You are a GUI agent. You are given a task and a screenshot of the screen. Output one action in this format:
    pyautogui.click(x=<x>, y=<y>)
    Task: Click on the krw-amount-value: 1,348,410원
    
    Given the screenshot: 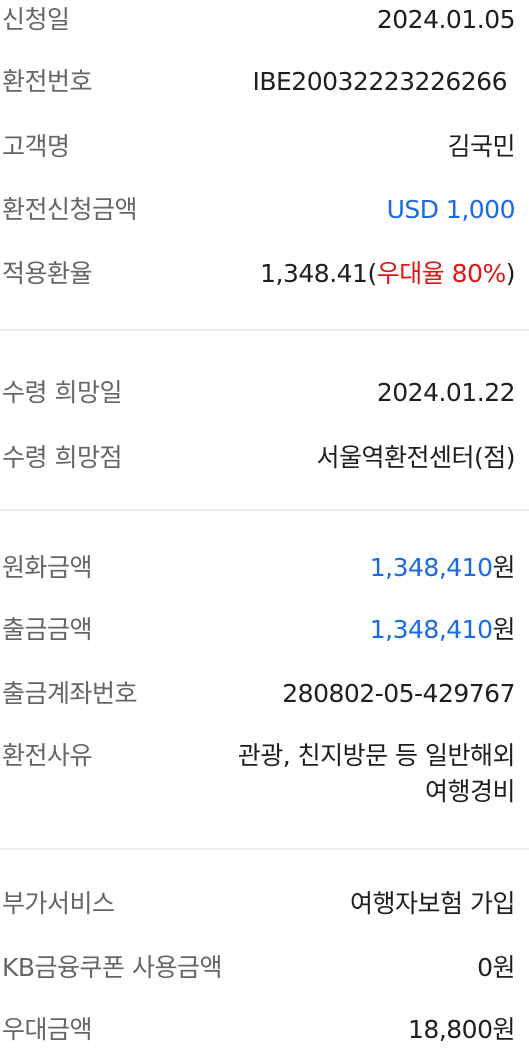 What is the action you would take?
    pyautogui.click(x=442, y=568)
    